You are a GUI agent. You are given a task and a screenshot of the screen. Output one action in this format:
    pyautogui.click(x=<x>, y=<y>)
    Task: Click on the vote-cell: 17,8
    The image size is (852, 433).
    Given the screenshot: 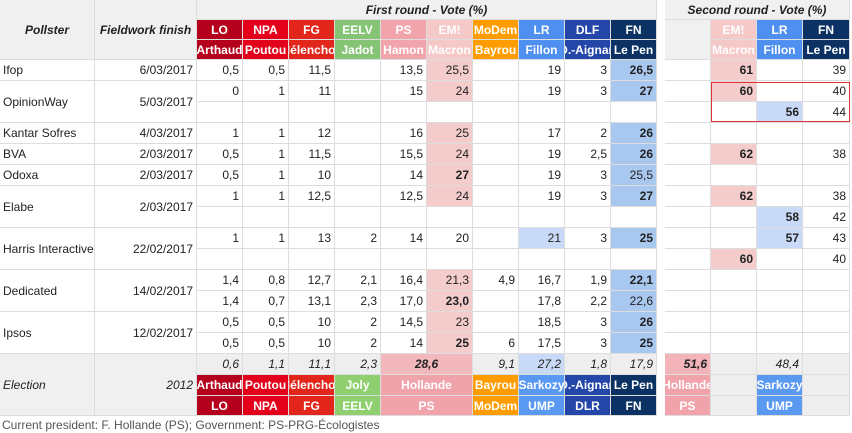 What is the action you would take?
    pyautogui.click(x=542, y=301)
    